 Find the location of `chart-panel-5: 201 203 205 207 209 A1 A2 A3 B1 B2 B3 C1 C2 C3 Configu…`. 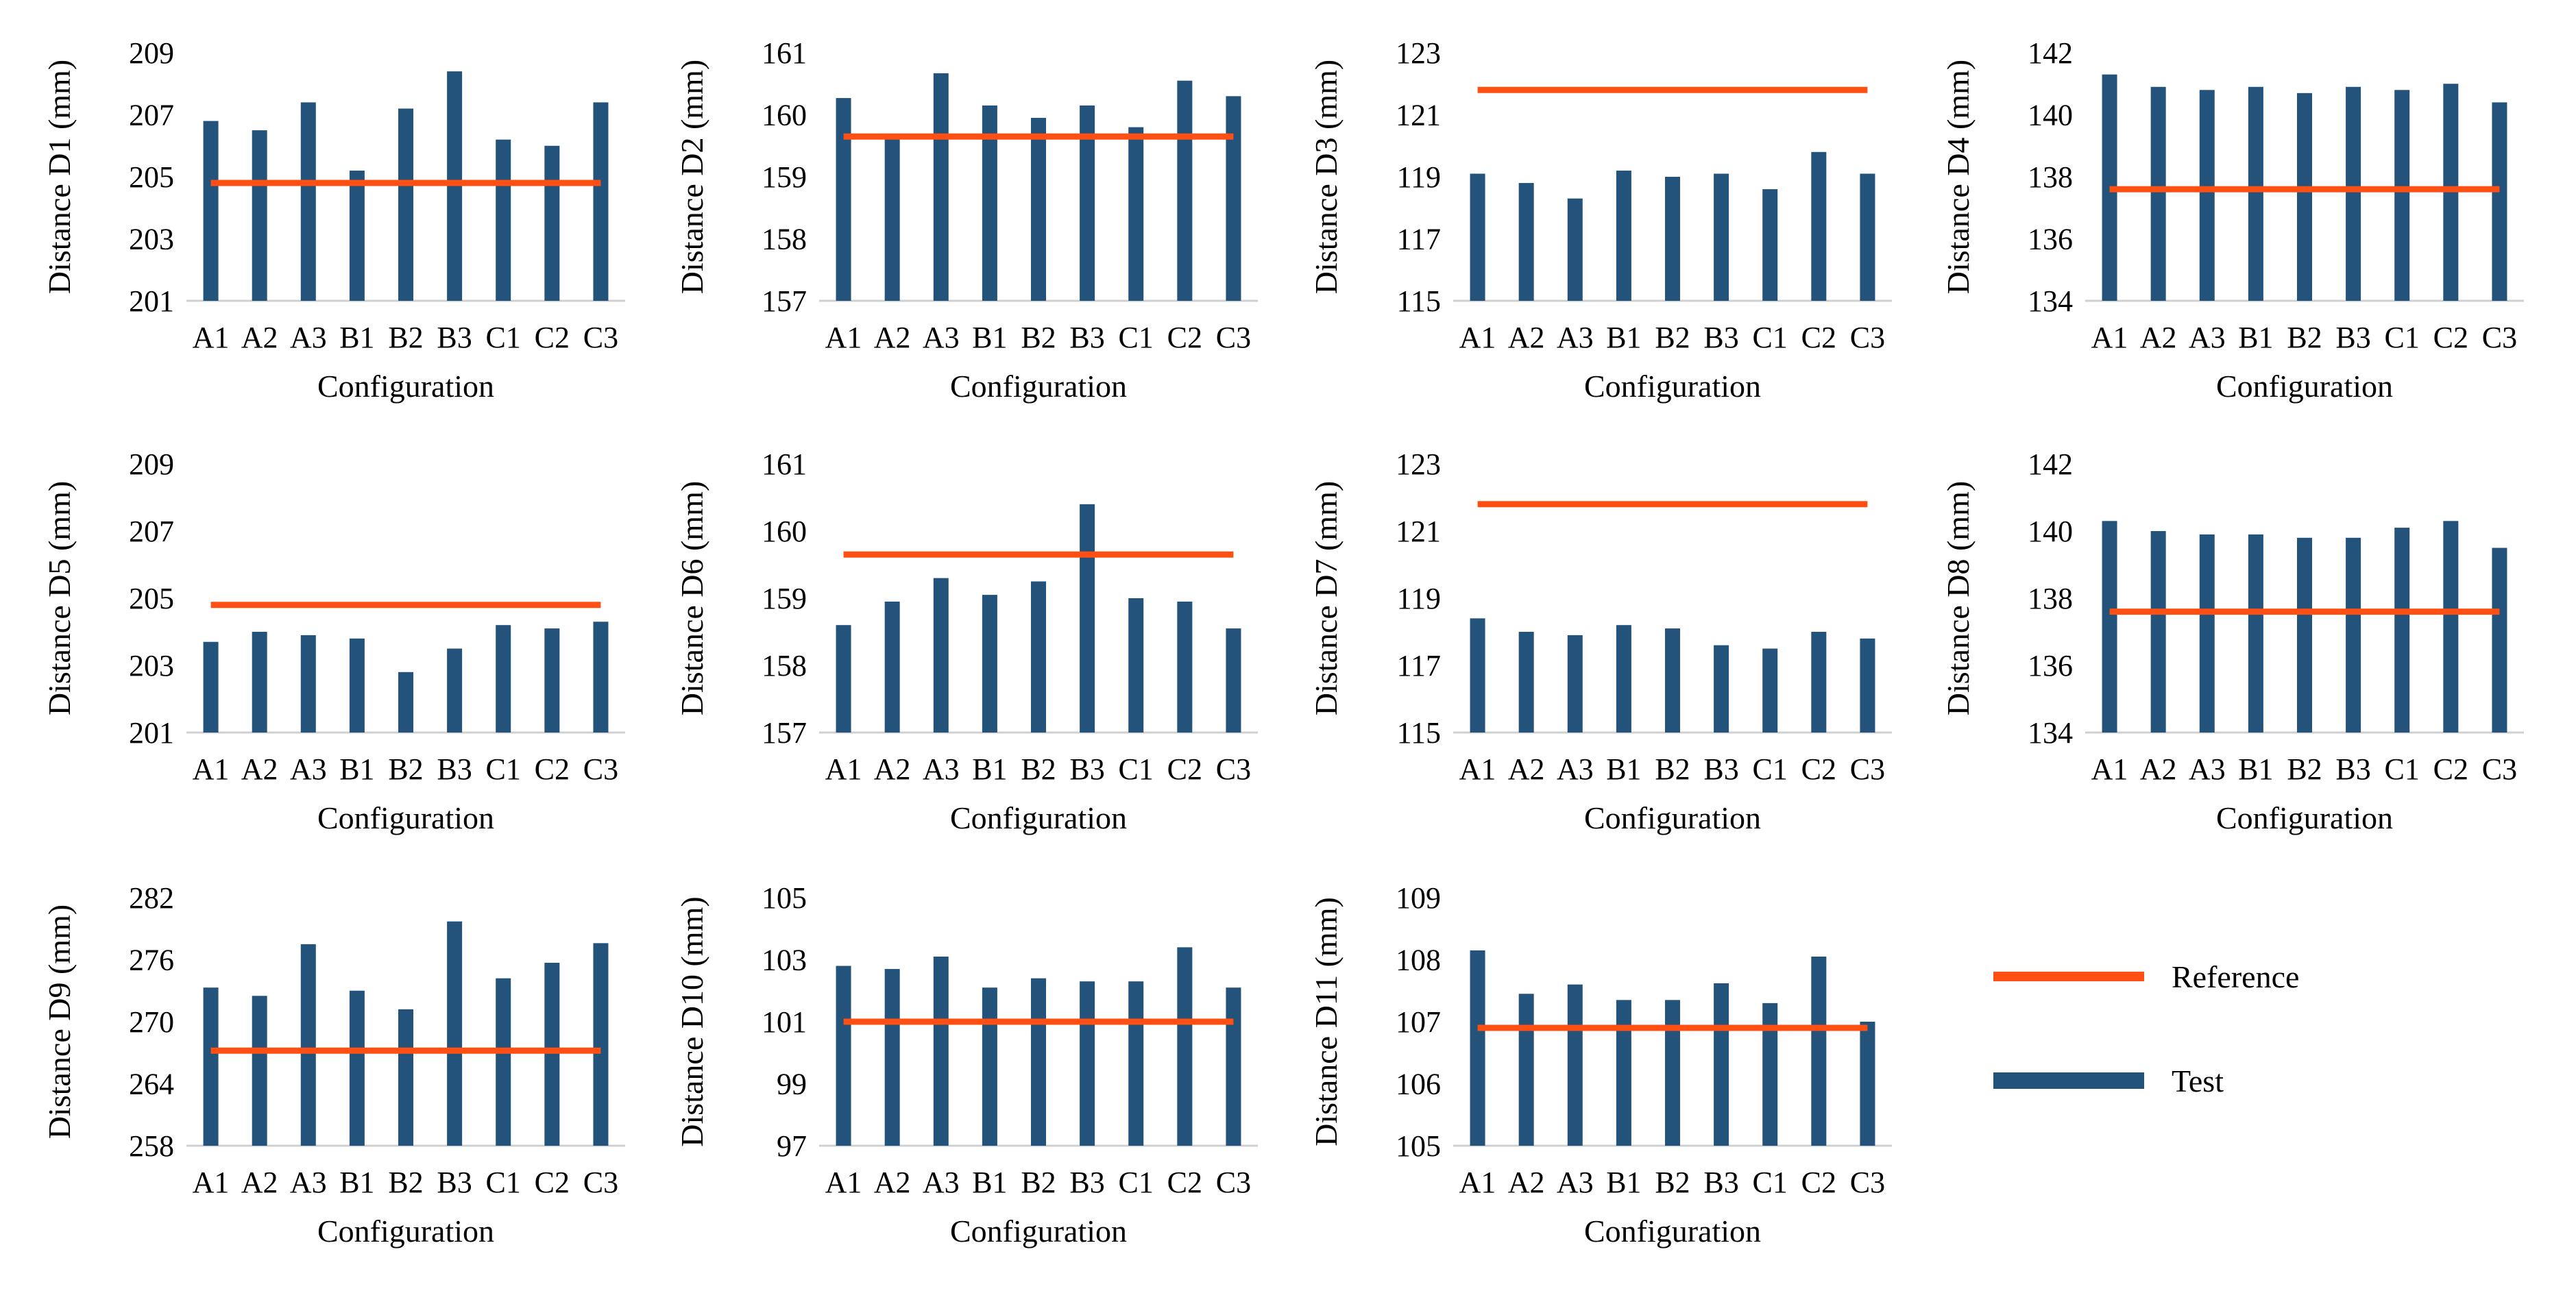

chart-panel-5: 201 203 205 207 209 A1 A2 A3 B1 B2 B3 C1 C2 C3 Configu… is located at coordinates (333, 641).